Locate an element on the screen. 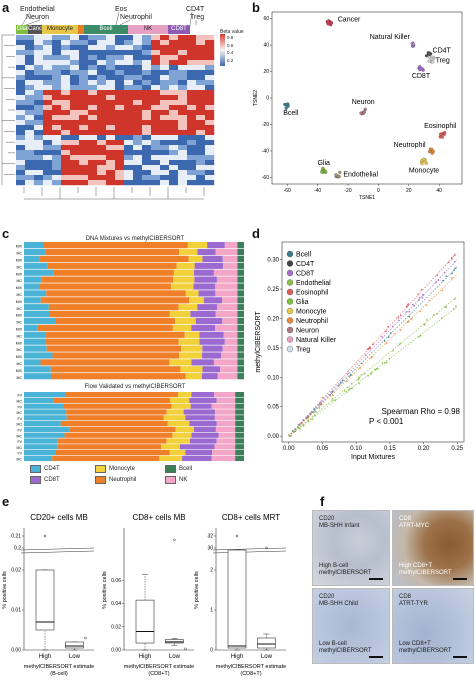 Image resolution: width=476 pixels, height=685 pixels. heatmap-label-leaders is located at coordinates (109, 18).